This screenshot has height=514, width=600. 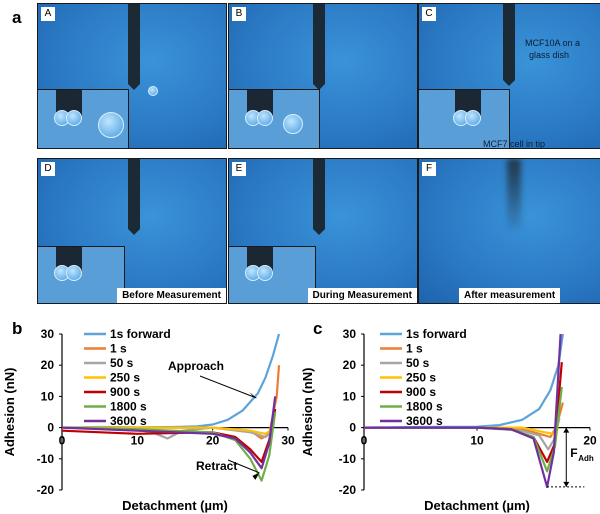 What do you see at coordinates (566, 484) in the screenshot?
I see `fadh-arrowhead-bottom` at bounding box center [566, 484].